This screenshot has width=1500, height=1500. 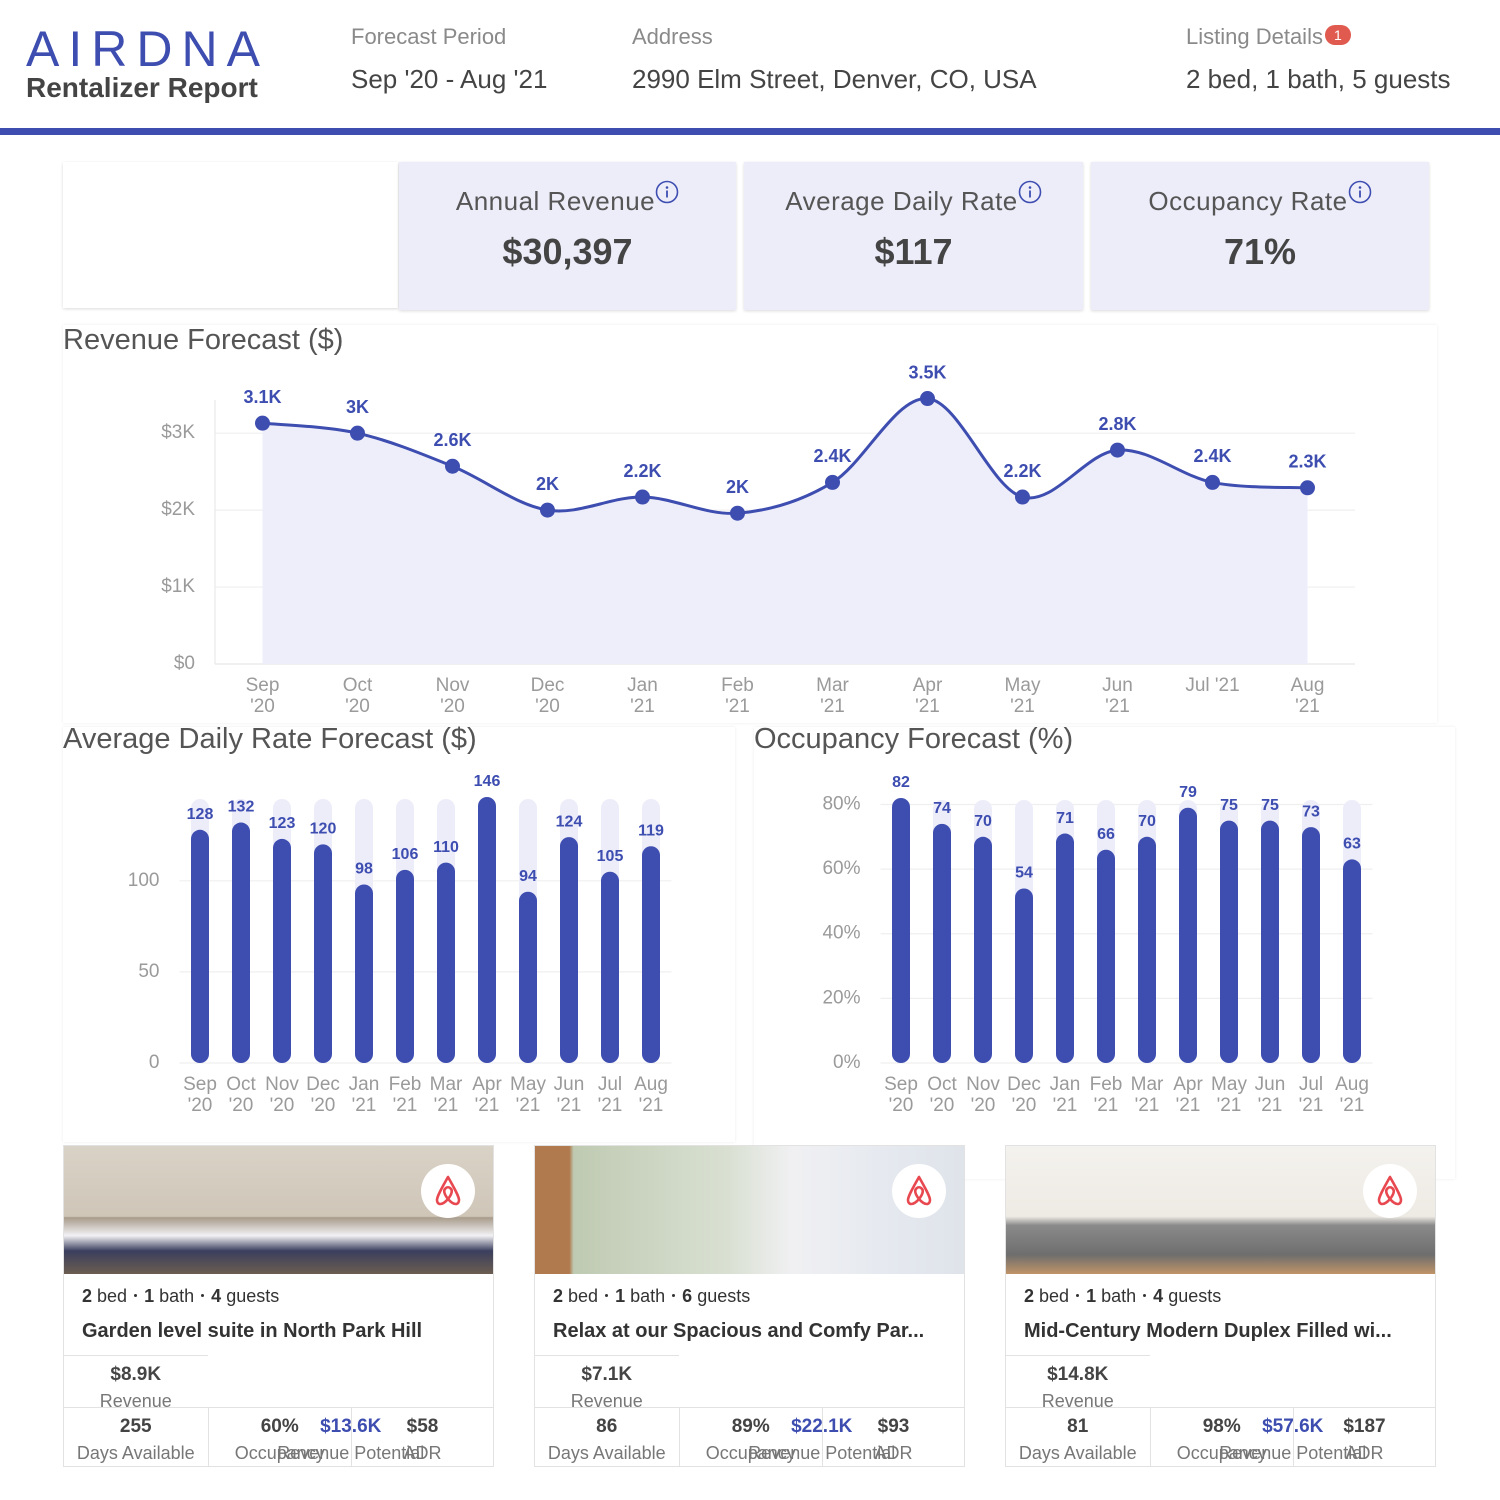 What do you see at coordinates (364, 869) in the screenshot?
I see `value-label: 98` at bounding box center [364, 869].